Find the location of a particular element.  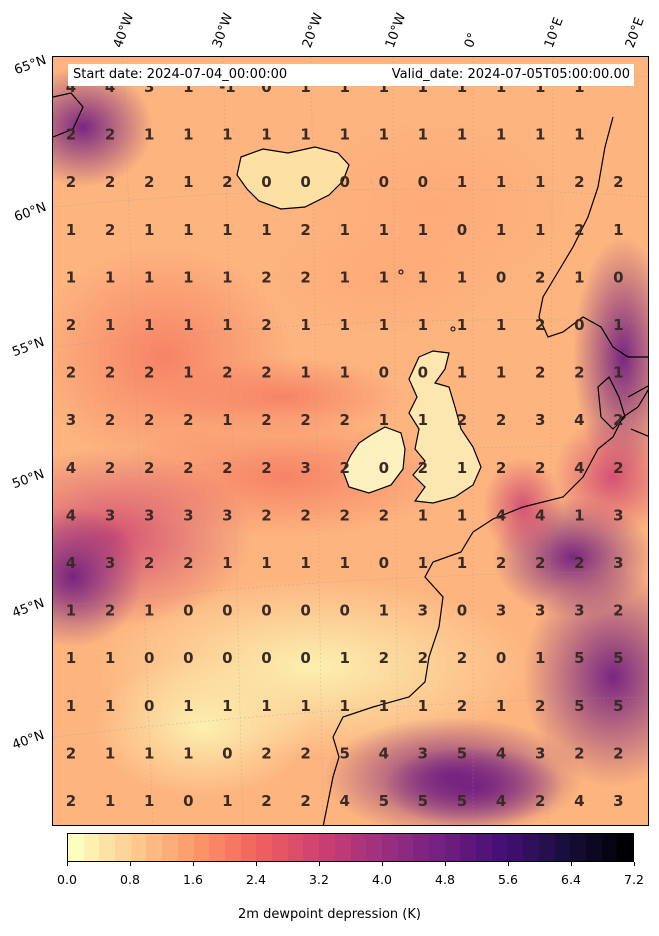

grid-value-11-0: 1 is located at coordinates (71, 611).